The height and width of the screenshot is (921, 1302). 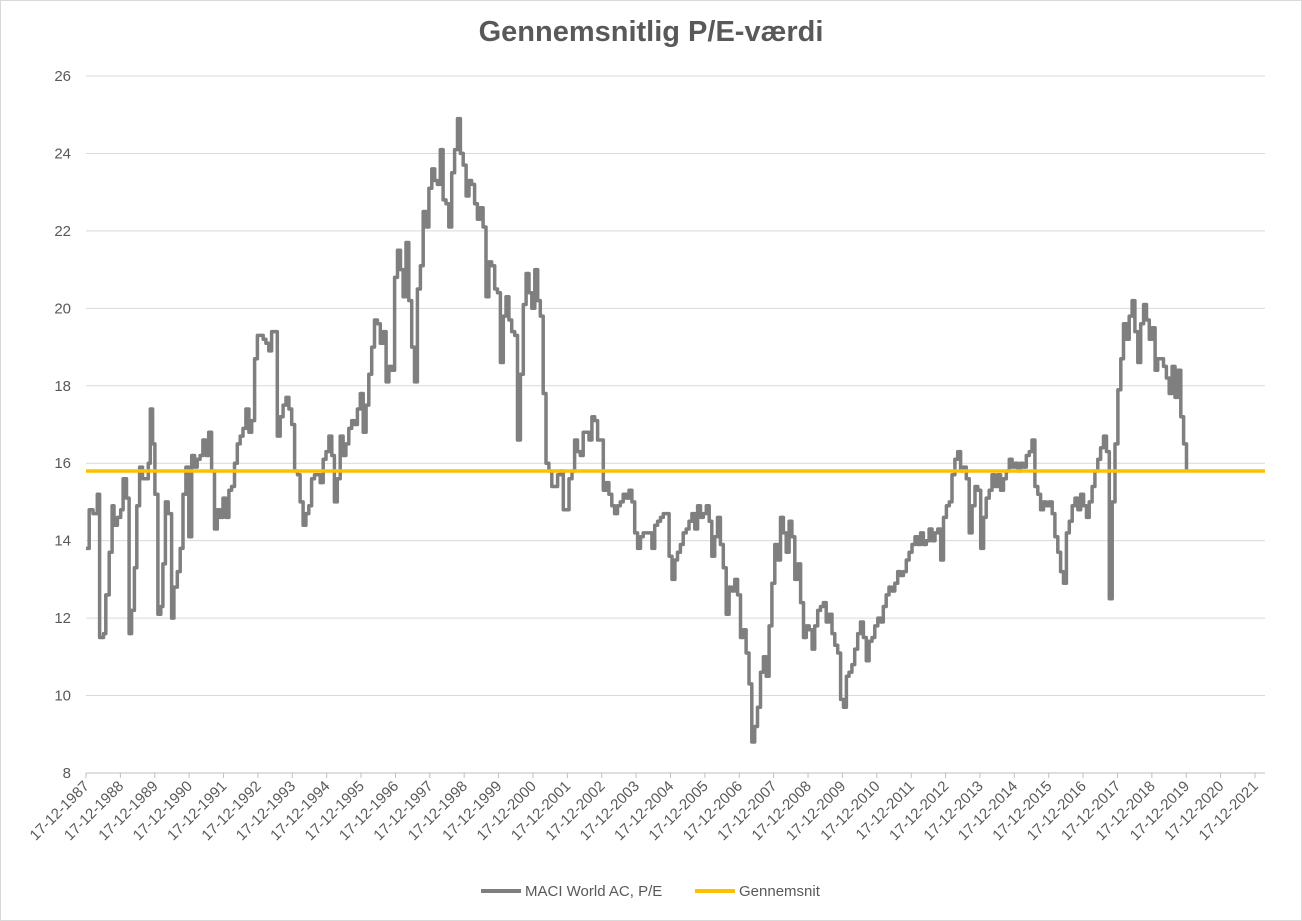 What do you see at coordinates (62, 386) in the screenshot?
I see `y-tick-label: 18` at bounding box center [62, 386].